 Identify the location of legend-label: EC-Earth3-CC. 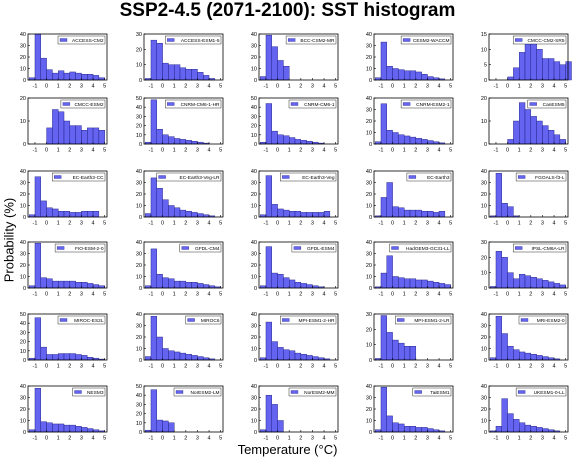
(88, 178).